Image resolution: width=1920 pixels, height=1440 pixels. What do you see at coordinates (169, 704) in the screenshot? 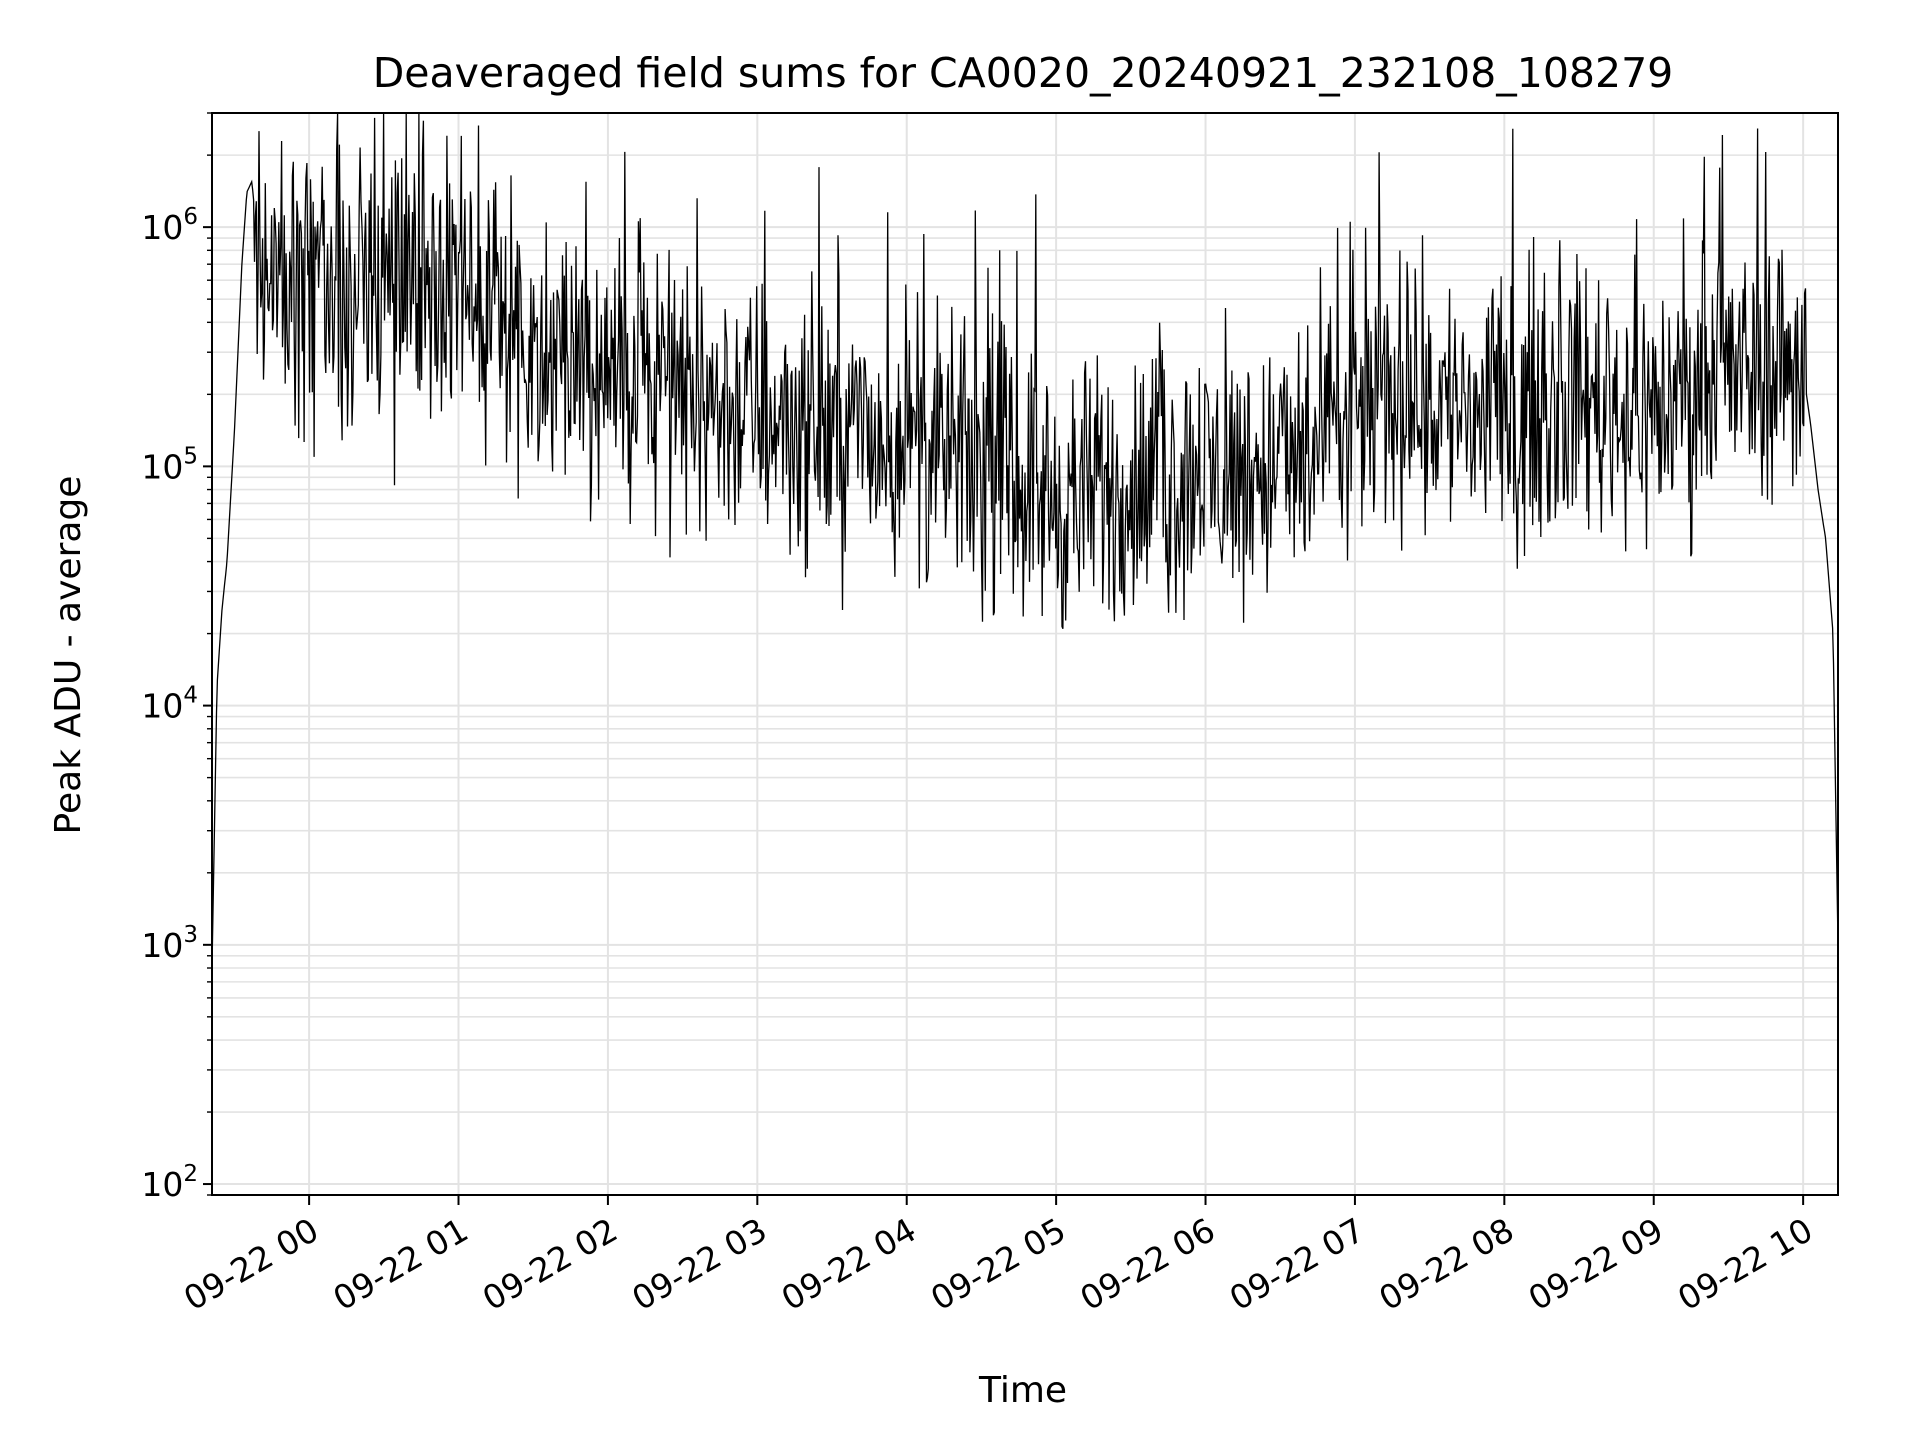
I see `y-tick-label: 104` at bounding box center [169, 704].